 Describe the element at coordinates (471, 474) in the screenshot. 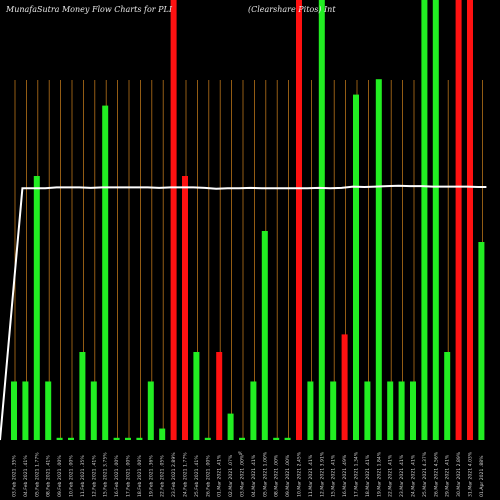

I see `x-tick-label: 31.Mar 2021 4.03%` at that location.